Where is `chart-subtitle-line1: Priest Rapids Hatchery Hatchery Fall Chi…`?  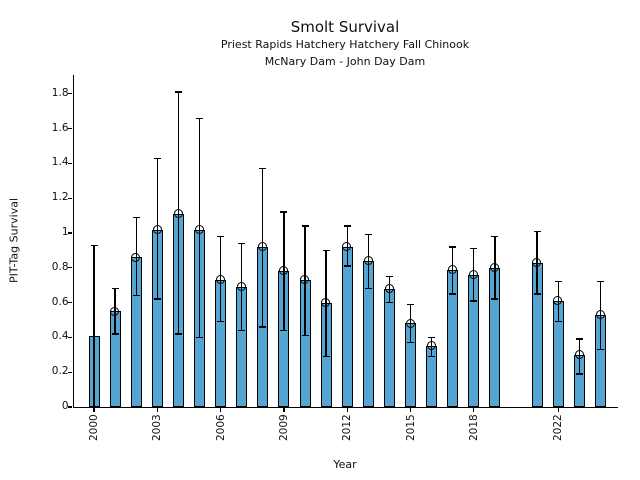 chart-subtitle-line1: Priest Rapids Hatchery Hatchery Fall Chi… is located at coordinates (345, 45).